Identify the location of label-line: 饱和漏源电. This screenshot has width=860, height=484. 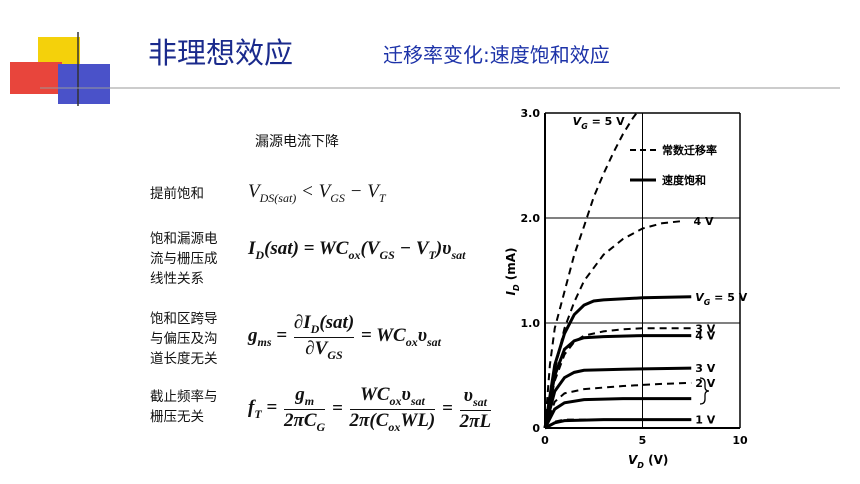
(184, 239).